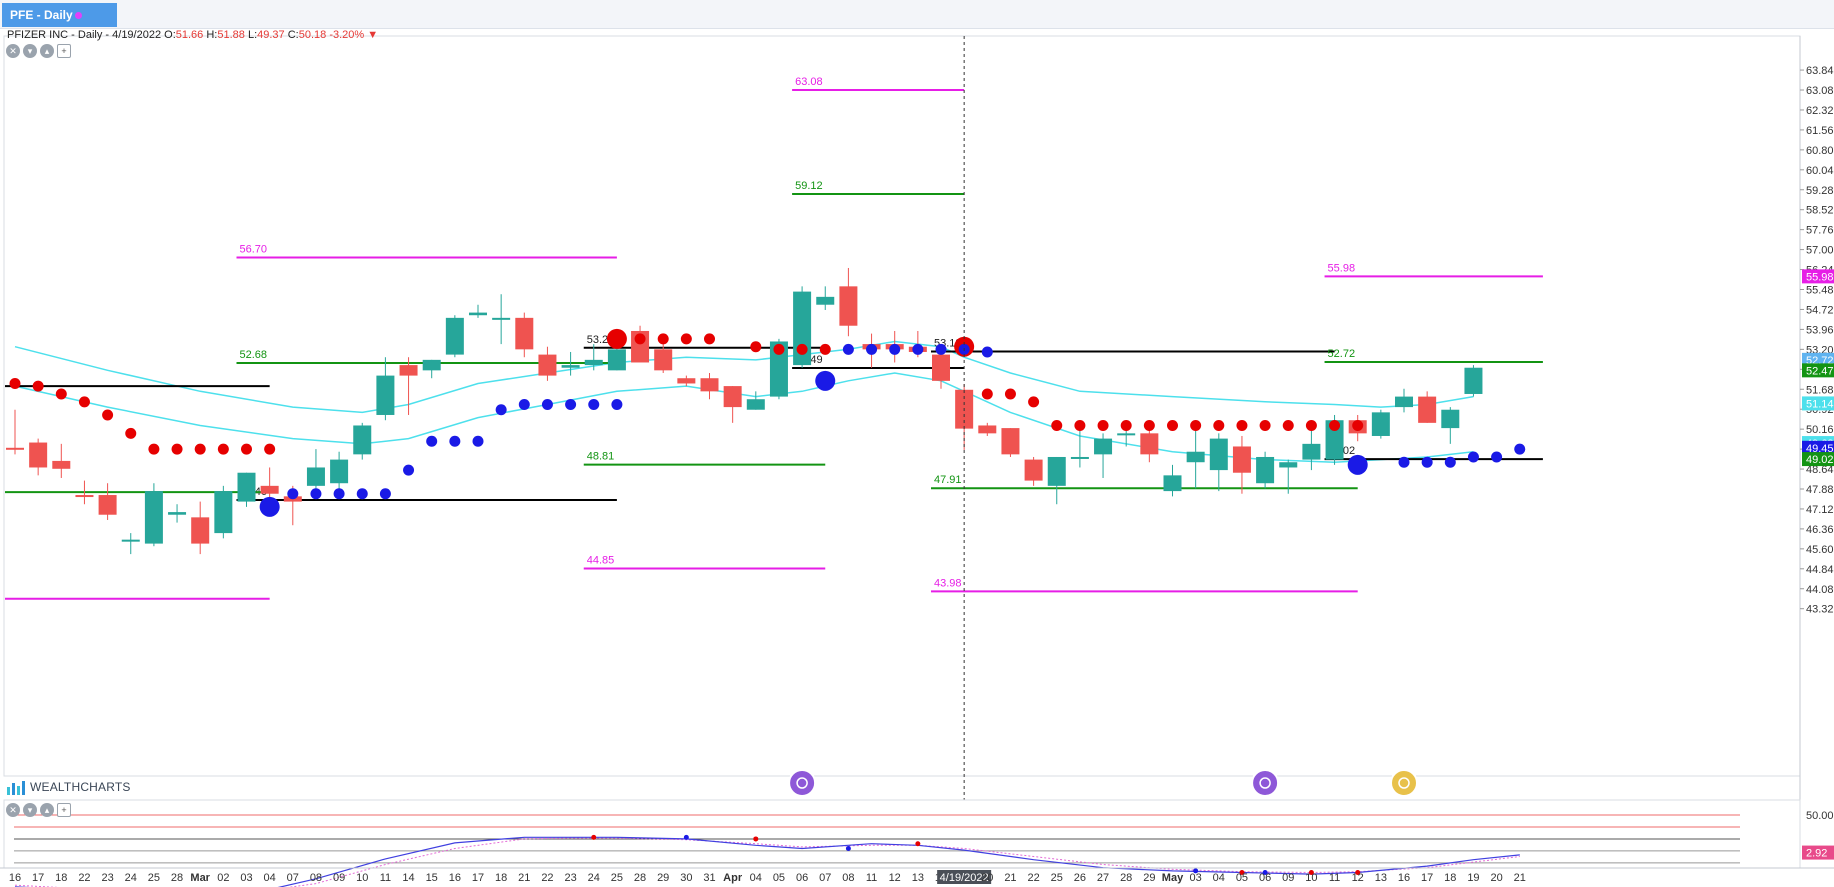  I want to click on level-label: 52.72, so click(1342, 354).